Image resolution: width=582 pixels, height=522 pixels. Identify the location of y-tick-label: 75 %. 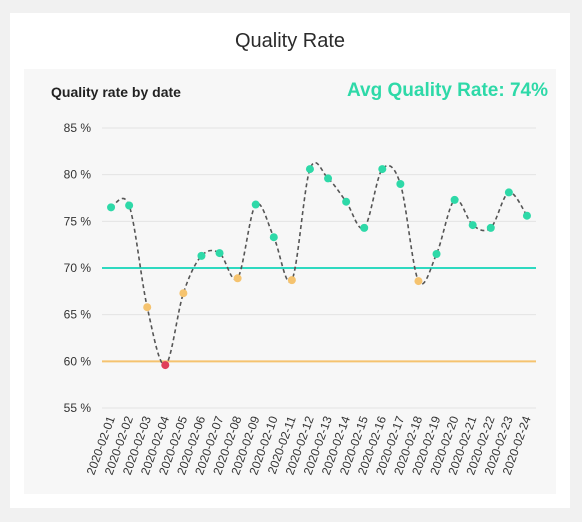
(78, 221).